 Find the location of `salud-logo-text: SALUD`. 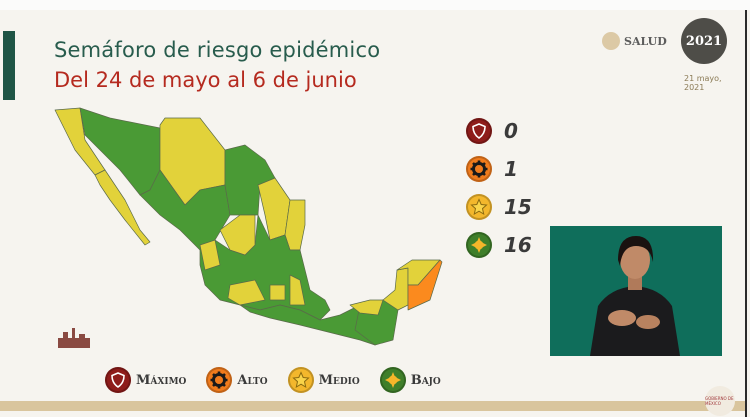

salud-logo-text: SALUD is located at coordinates (645, 41).